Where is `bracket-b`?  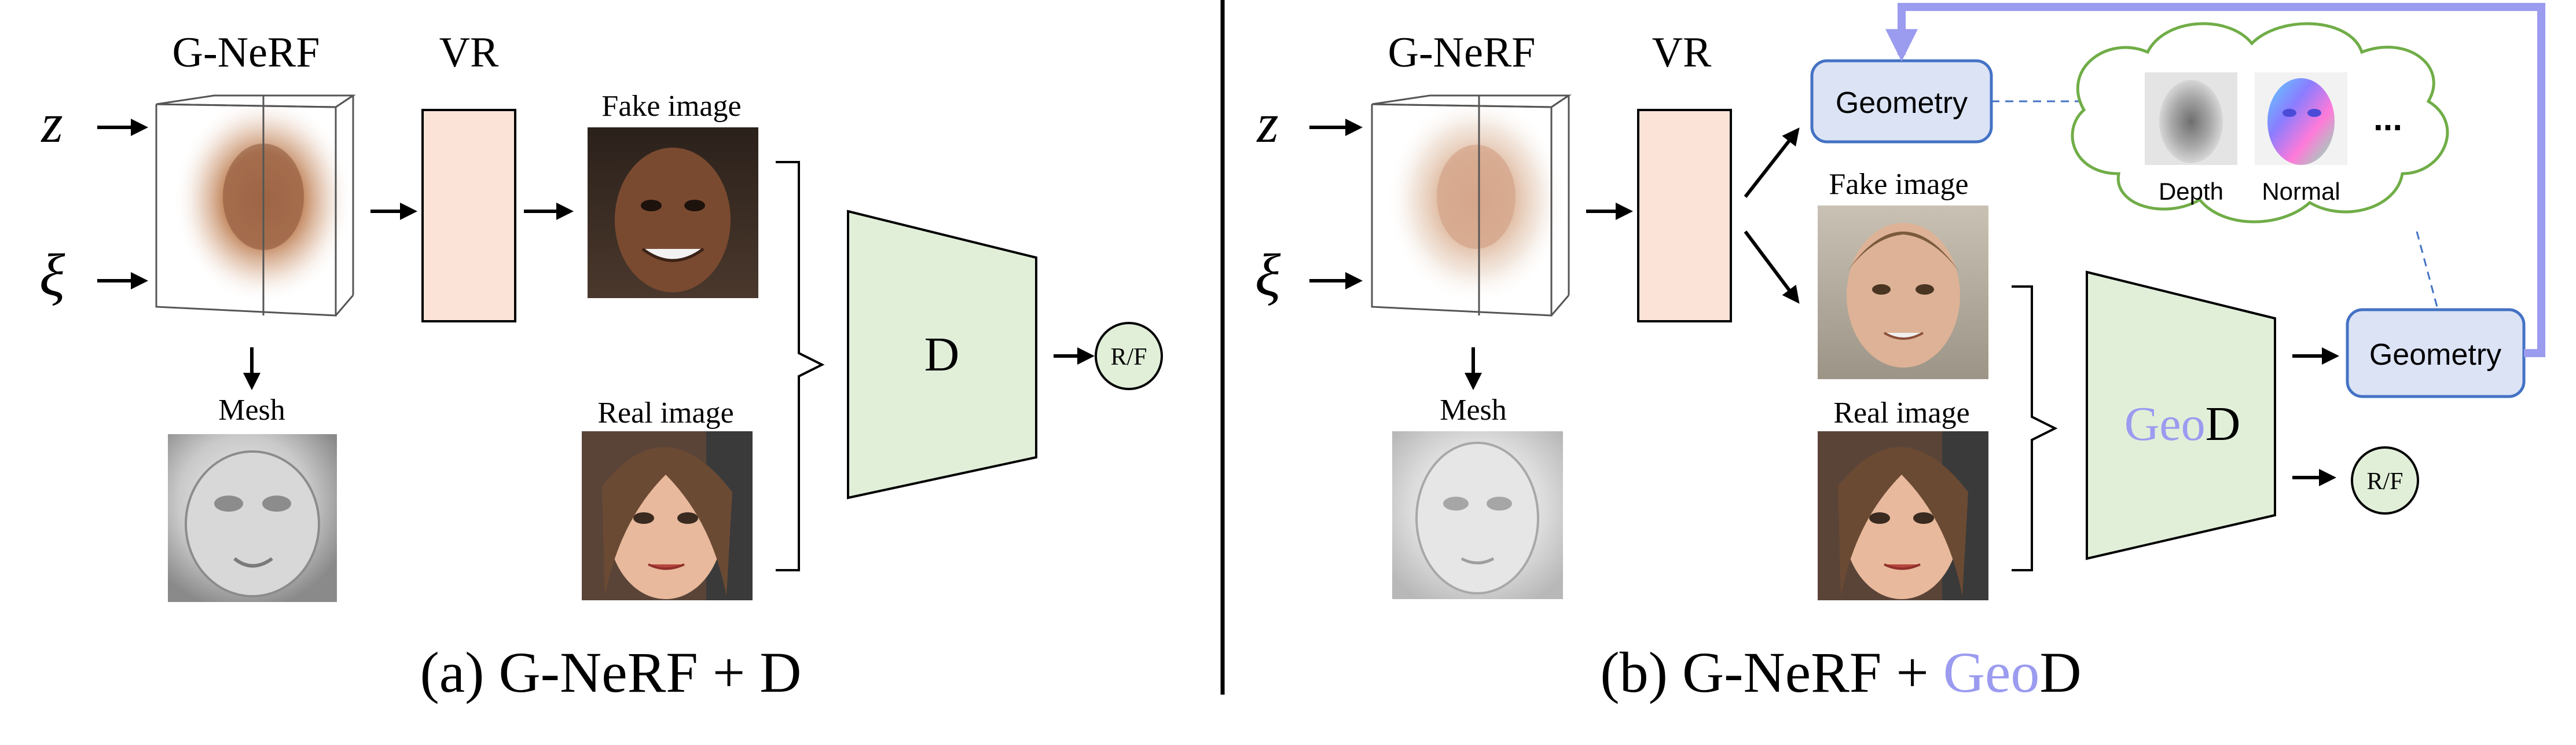 bracket-b is located at coordinates (2035, 428).